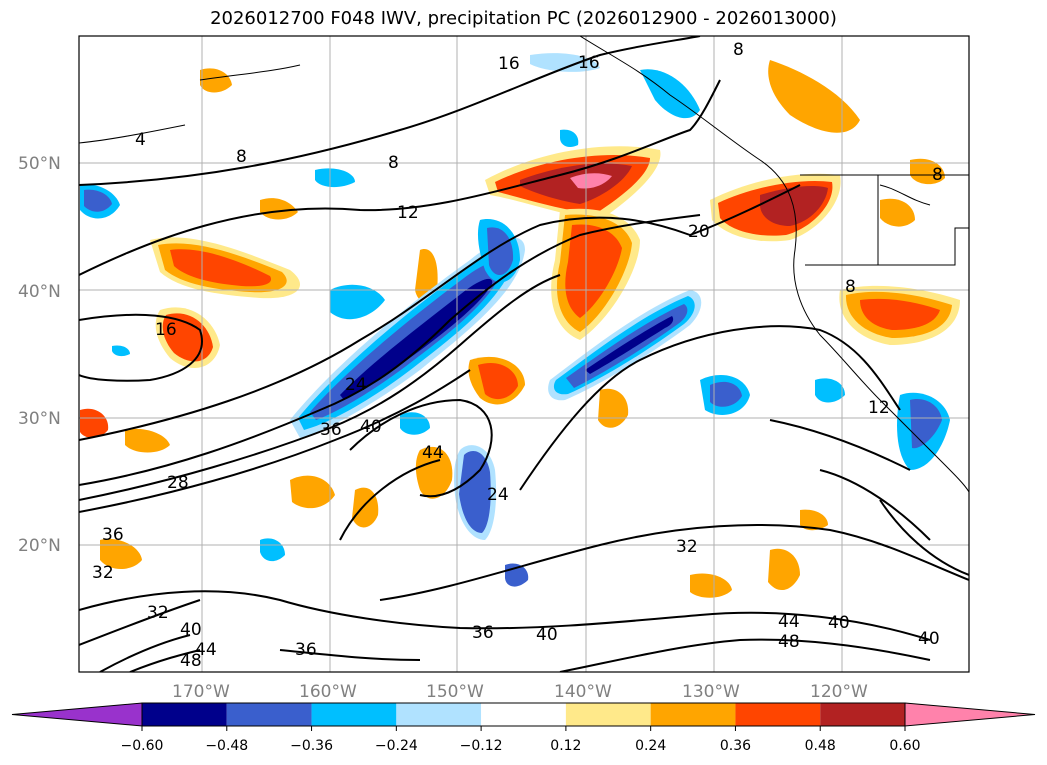 This screenshot has width=1047, height=765. I want to click on contour-label: 28, so click(178, 483).